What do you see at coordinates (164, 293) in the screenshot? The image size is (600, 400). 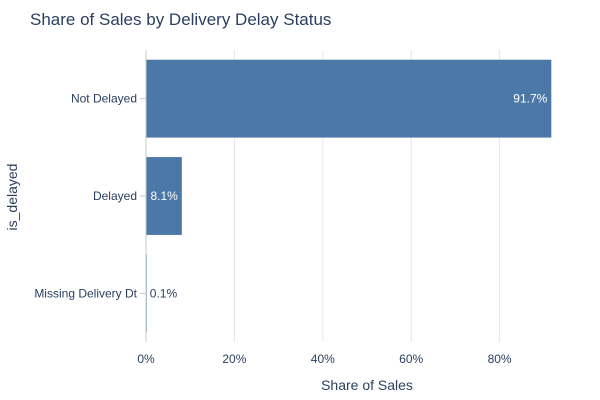 I see `data-label: 0.1%` at bounding box center [164, 293].